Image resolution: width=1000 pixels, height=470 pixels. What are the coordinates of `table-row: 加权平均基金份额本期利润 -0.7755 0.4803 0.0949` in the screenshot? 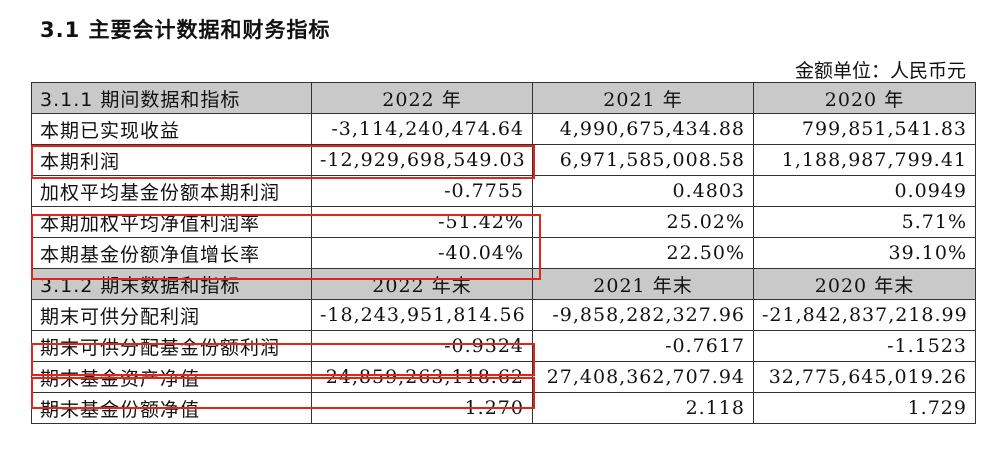 It's located at (503, 191).